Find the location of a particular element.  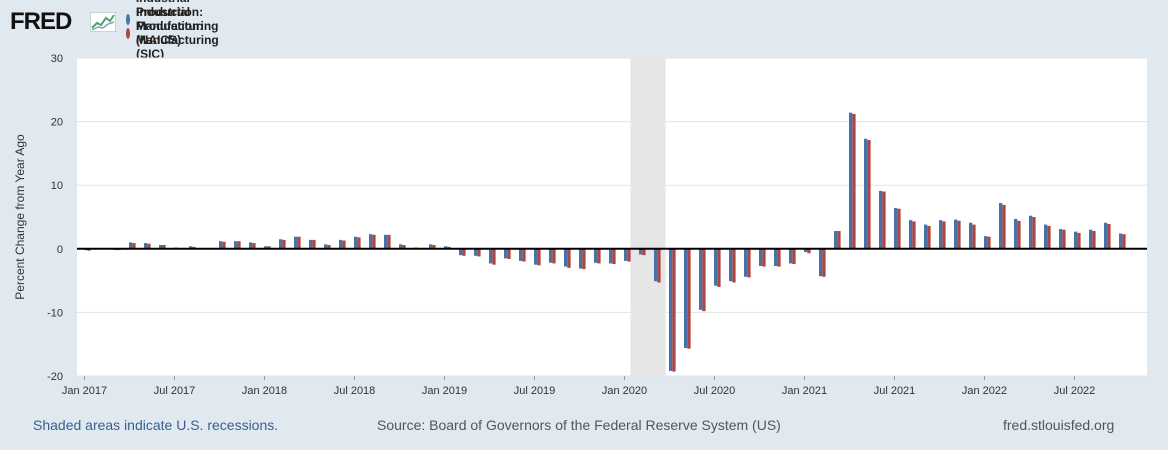

recession-note: Shaded areas indicate U.S. recessions. is located at coordinates (156, 425).